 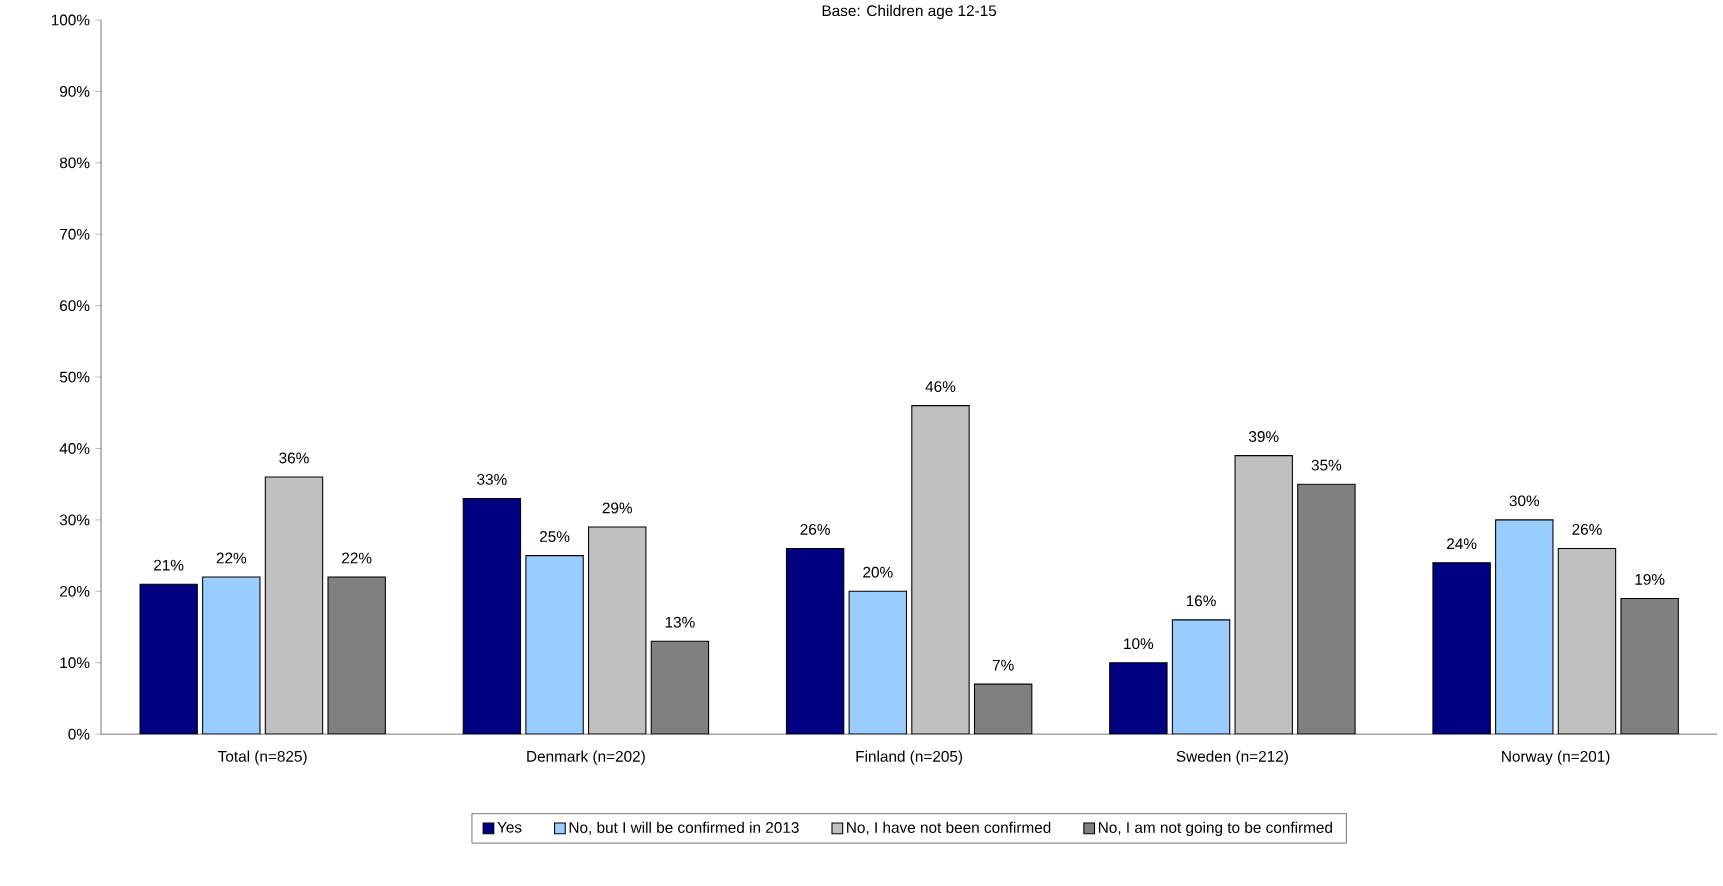 I want to click on data-label: 24%, so click(x=1462, y=544).